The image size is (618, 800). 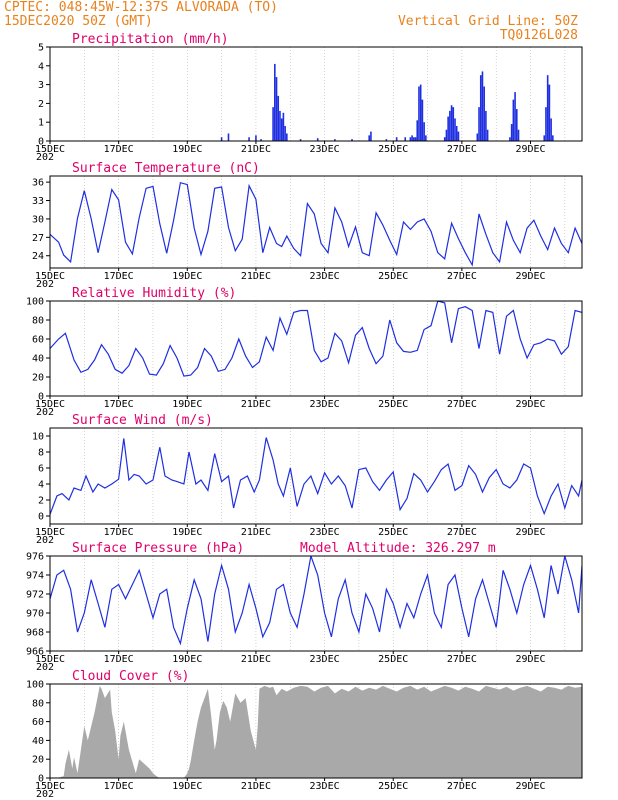 What do you see at coordinates (35, 595) in the screenshot?
I see `y-tick-label: 972` at bounding box center [35, 595].